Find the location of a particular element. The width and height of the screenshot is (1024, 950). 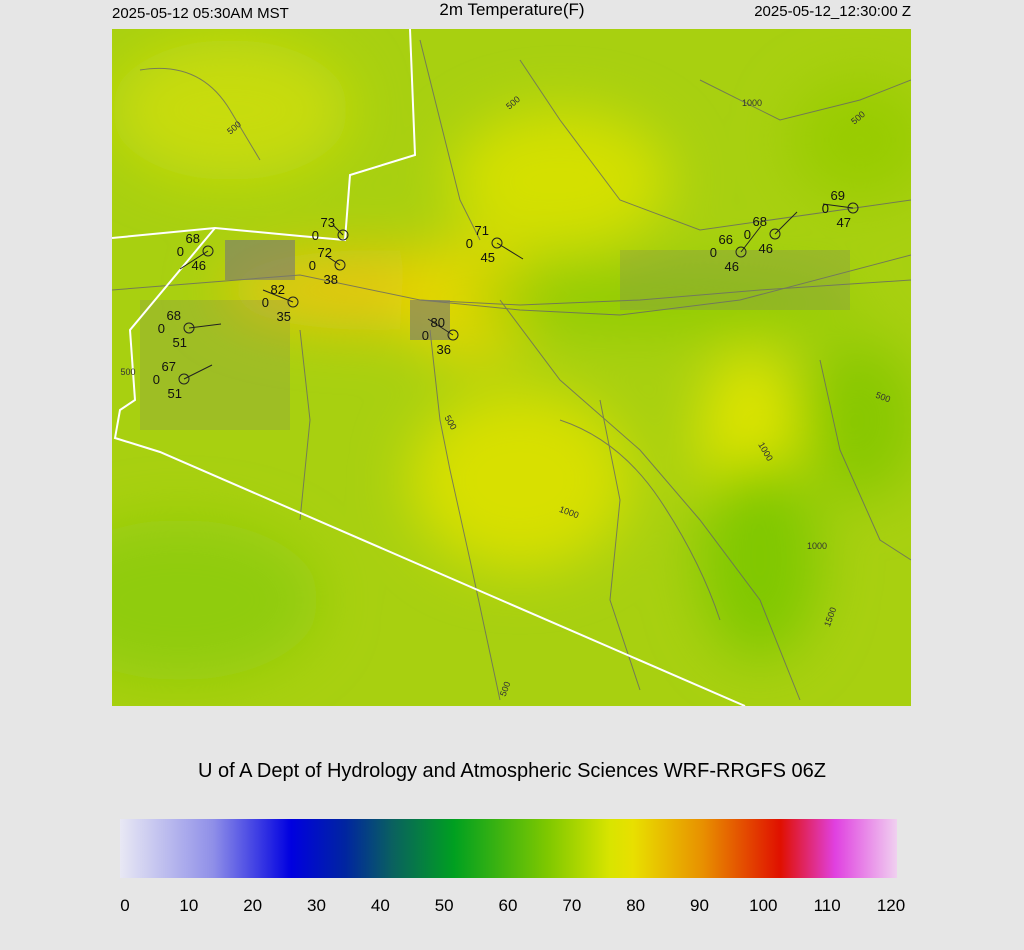

station-dewpoint: 45 is located at coordinates (488, 257).